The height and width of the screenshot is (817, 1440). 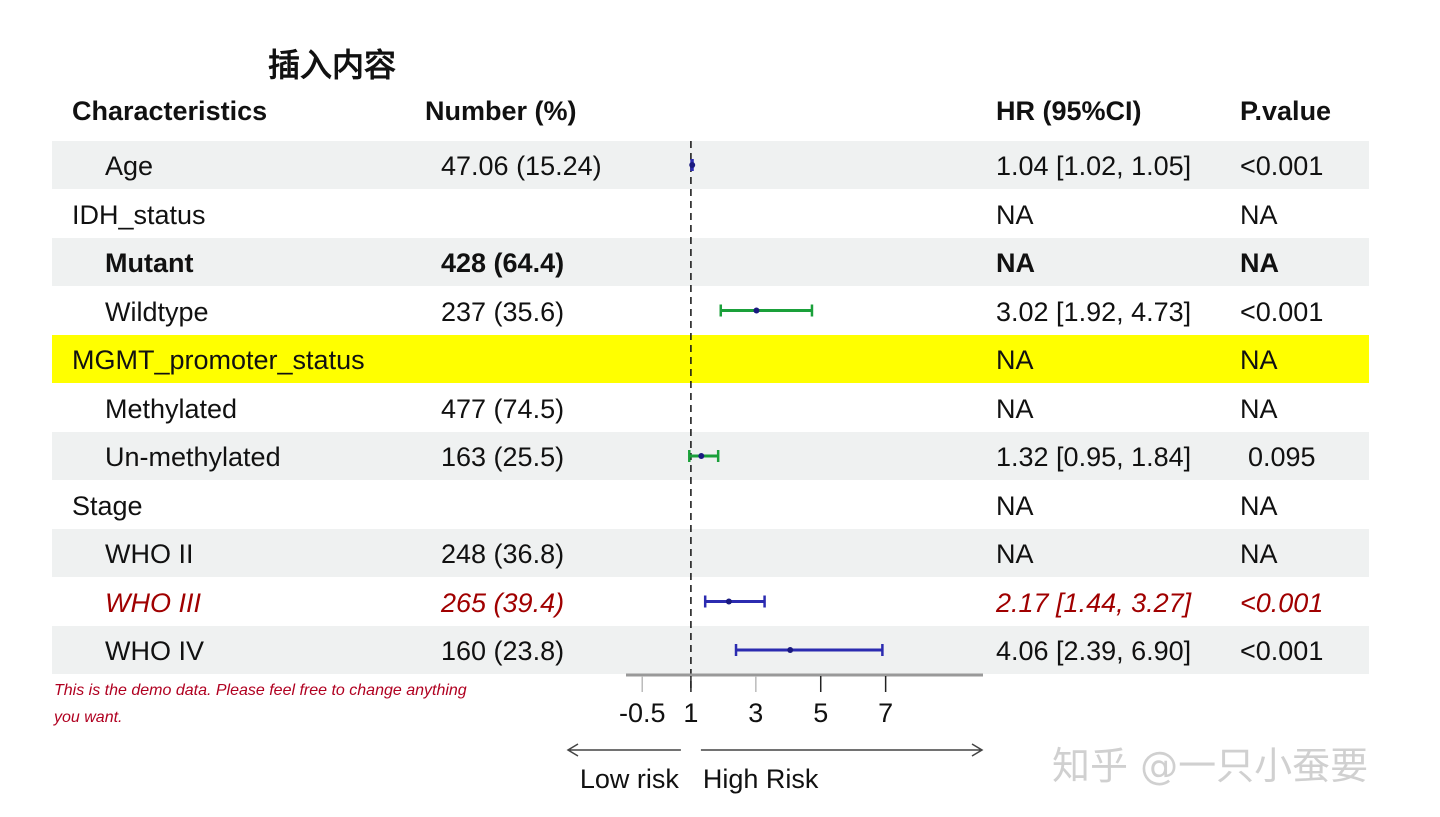 I want to click on high-risk-arrow, so click(x=842, y=750).